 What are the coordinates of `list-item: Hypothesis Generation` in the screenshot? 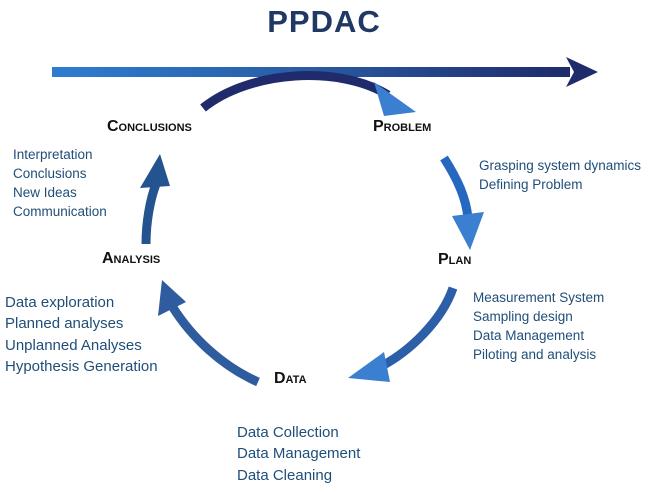 It's located at (81, 366).